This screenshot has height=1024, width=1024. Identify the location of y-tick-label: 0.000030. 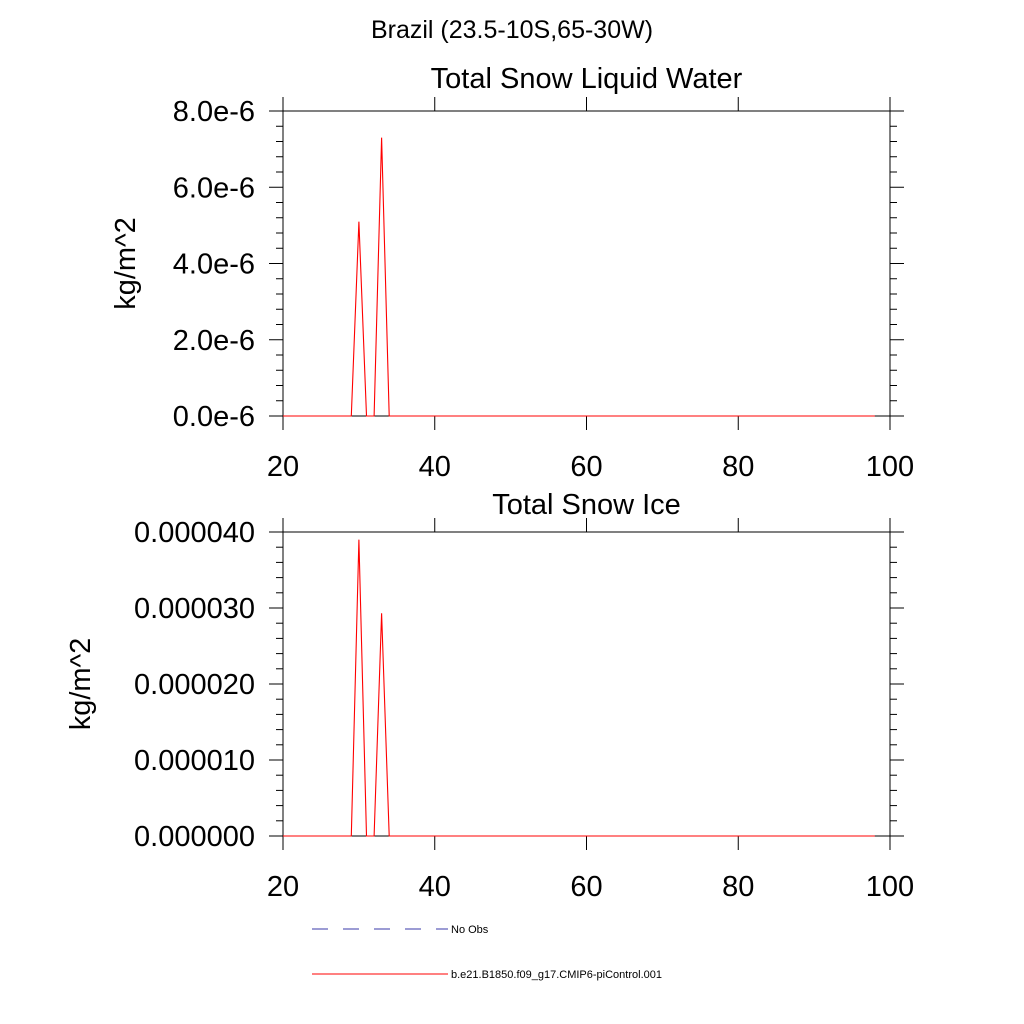
(194, 609).